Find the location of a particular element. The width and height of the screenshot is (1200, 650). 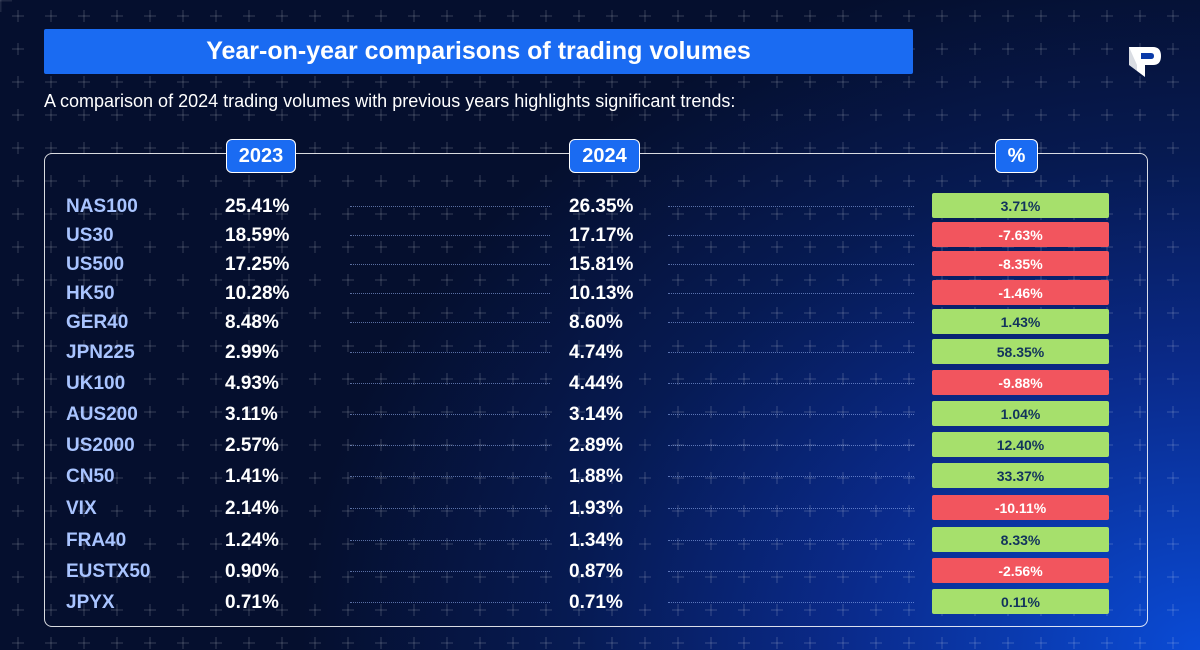

value-2024: 2.89% is located at coordinates (596, 445).